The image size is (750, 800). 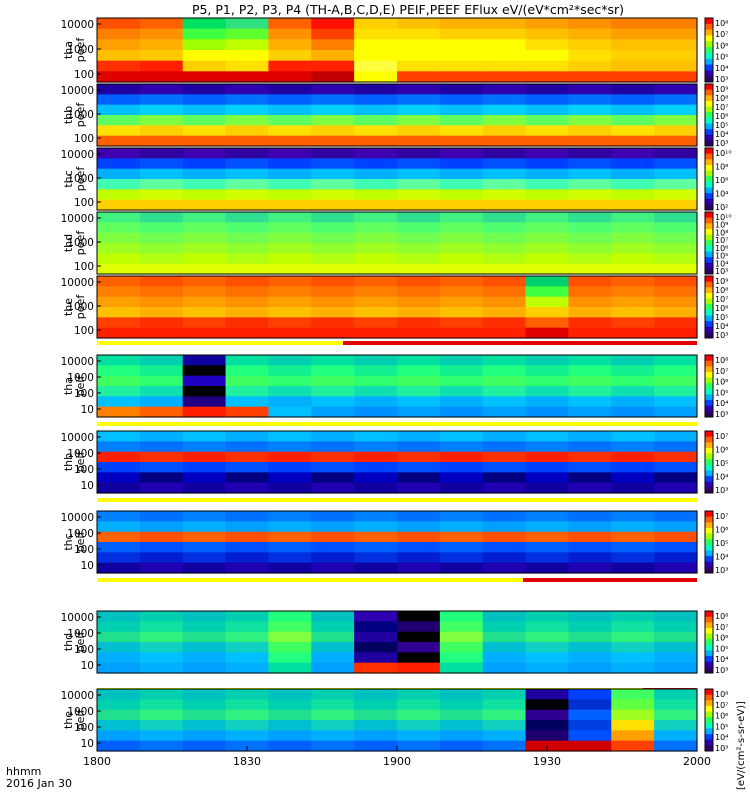 I want to click on y-tick-label: 10, so click(x=87, y=410).